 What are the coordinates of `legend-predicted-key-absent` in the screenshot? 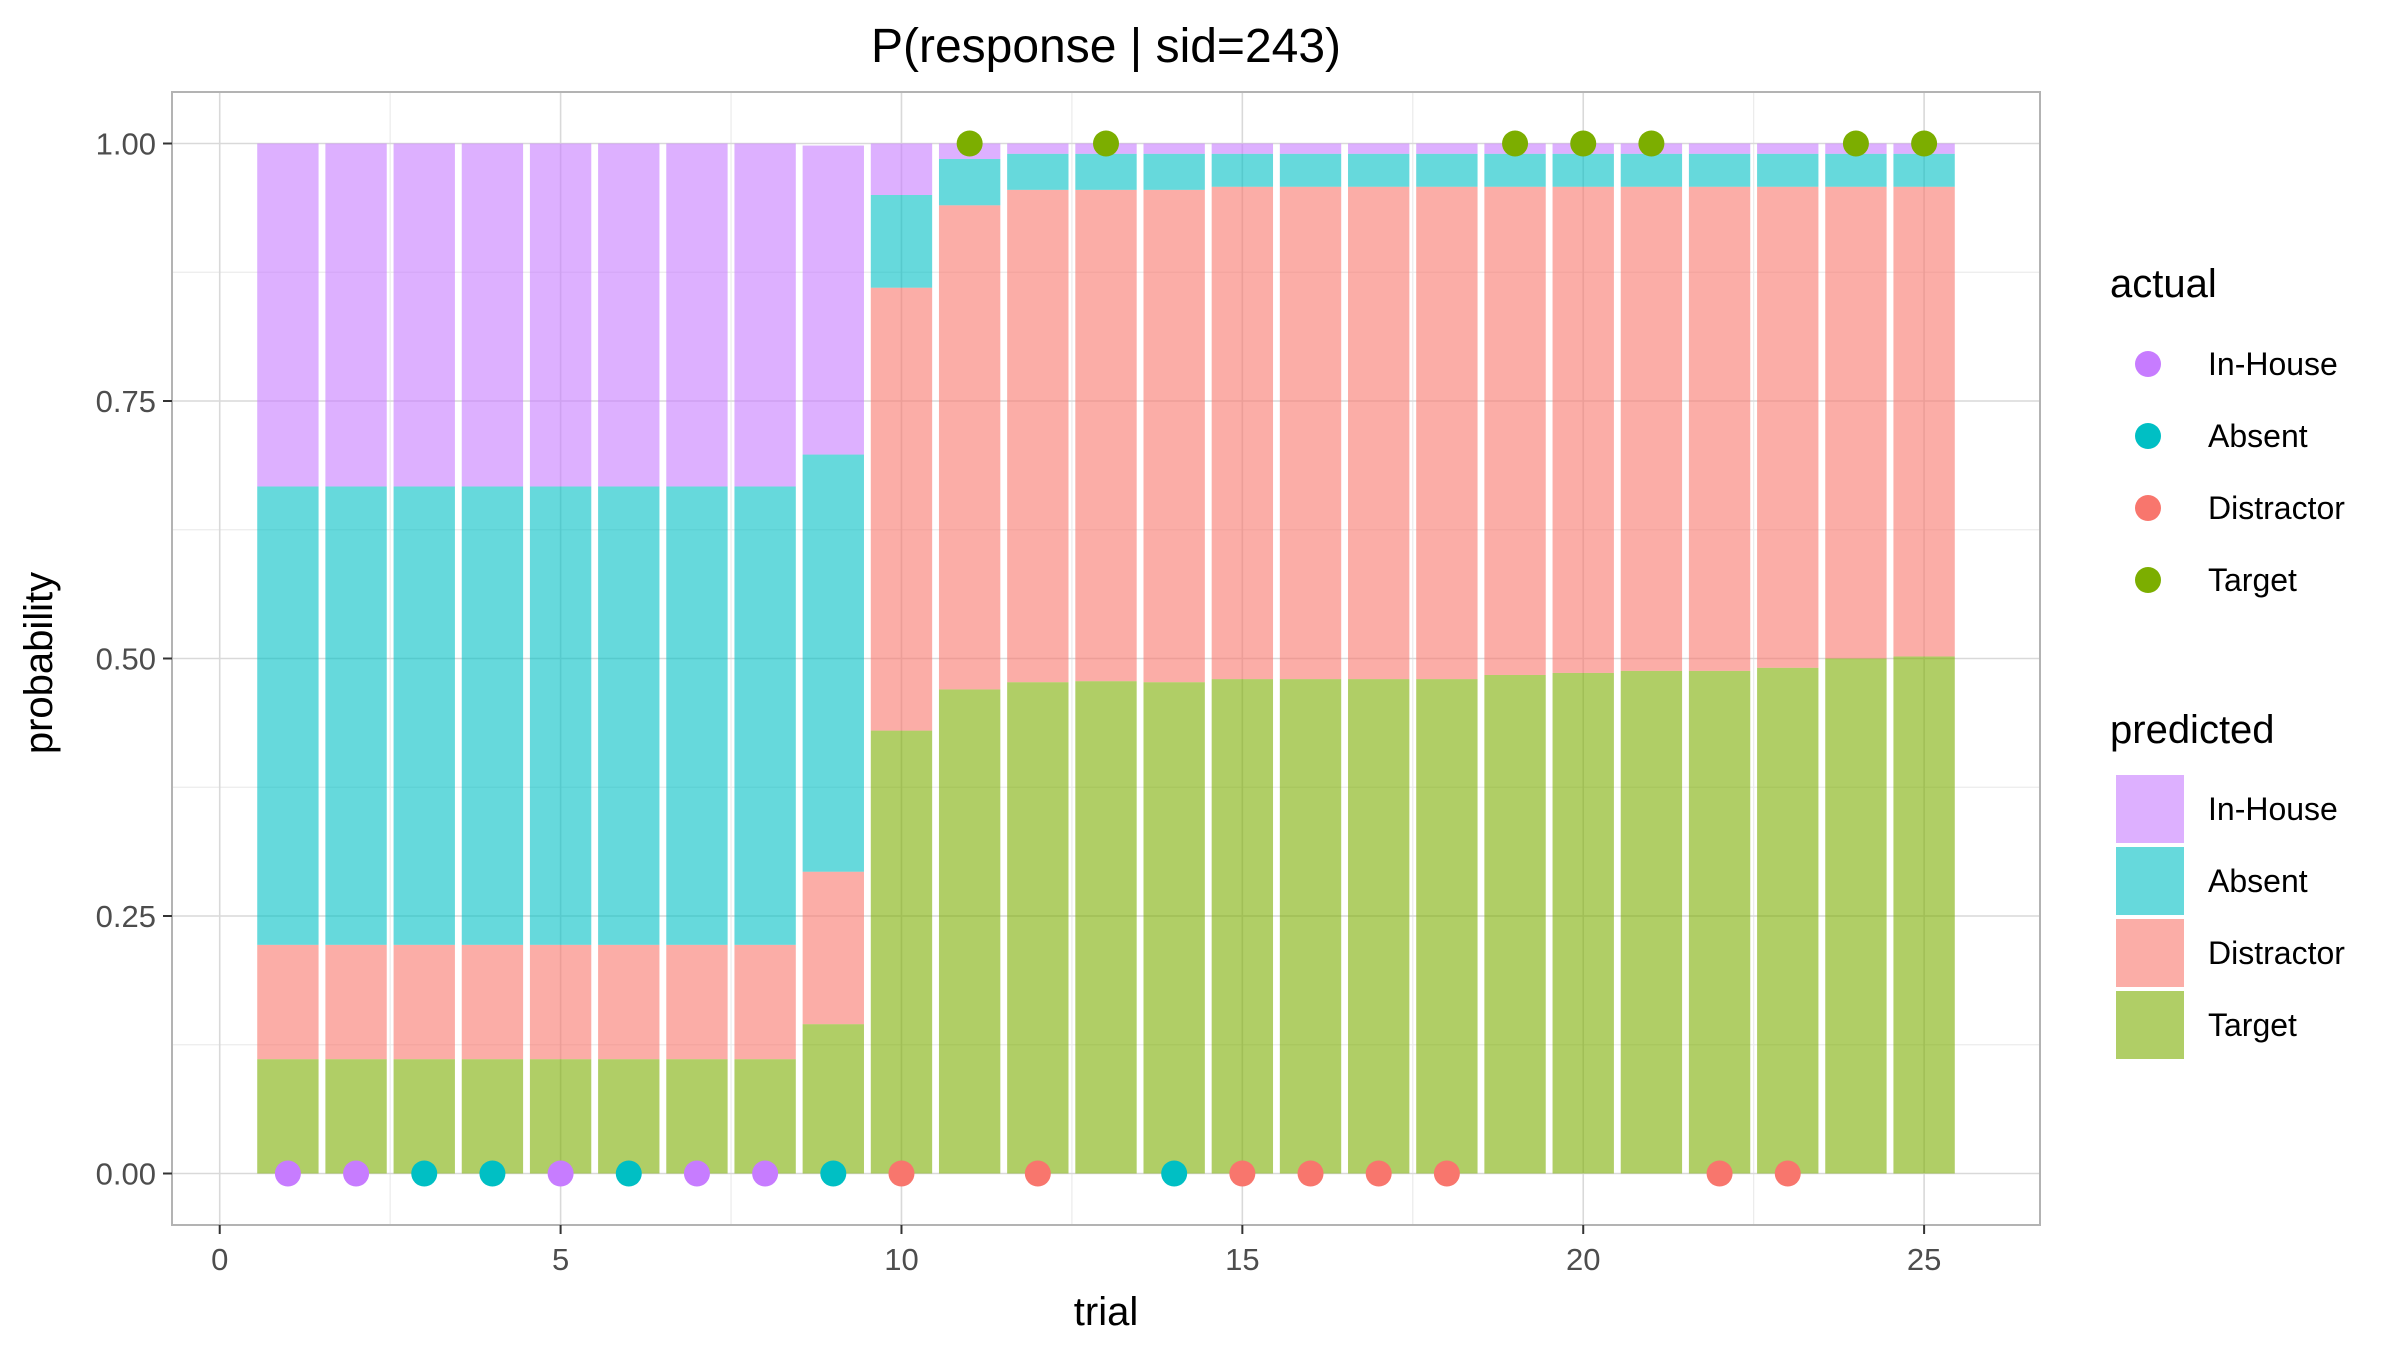 It's located at (2150, 881).